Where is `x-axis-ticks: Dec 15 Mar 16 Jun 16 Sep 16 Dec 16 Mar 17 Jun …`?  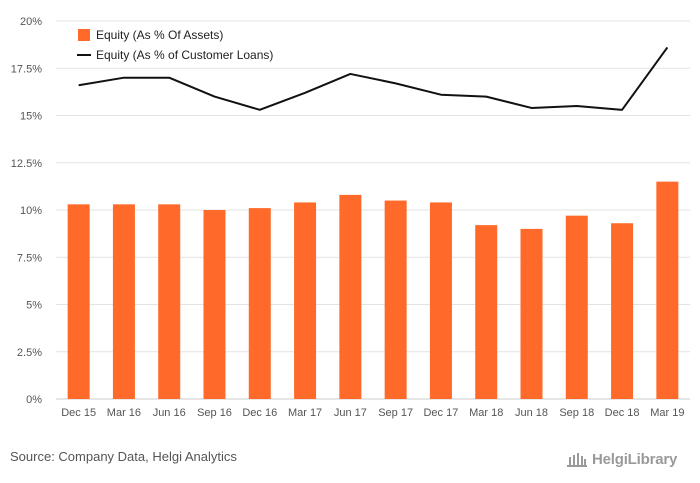
x-axis-ticks: Dec 15 Mar 16 Jun 16 Sep 16 Dec 16 Mar 17 Jun … is located at coordinates (372, 413).